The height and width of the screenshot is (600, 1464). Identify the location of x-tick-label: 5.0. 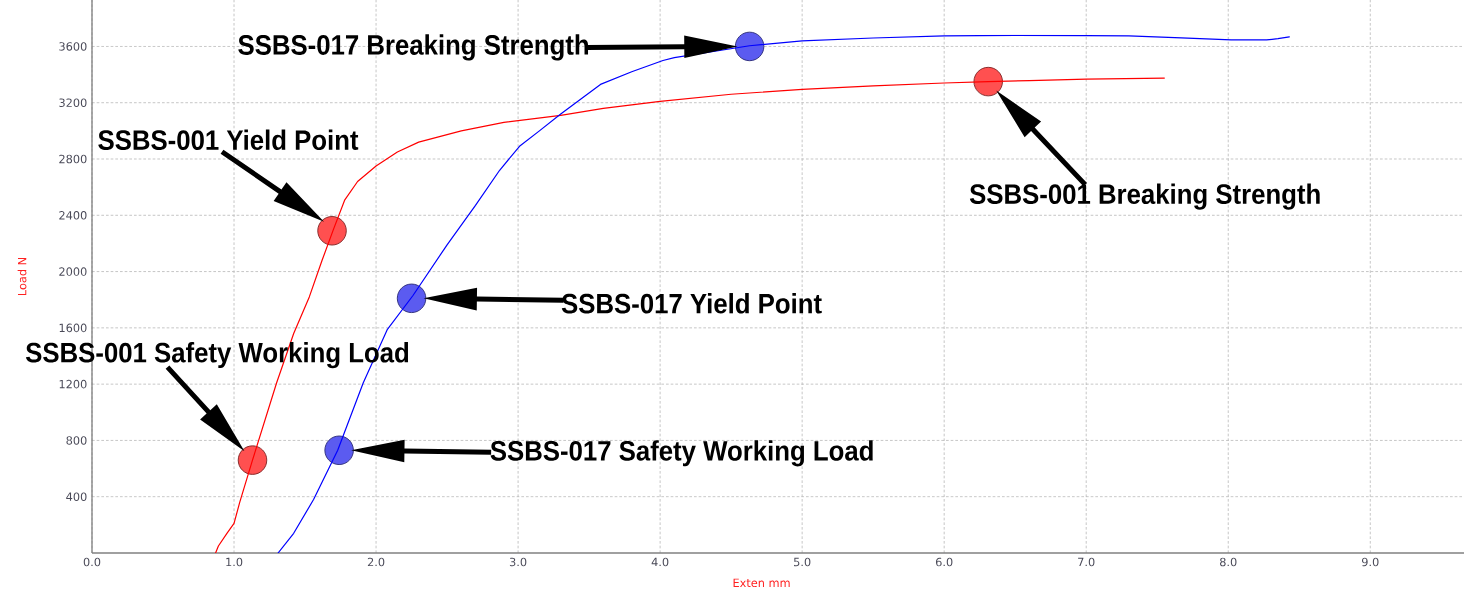
(802, 562).